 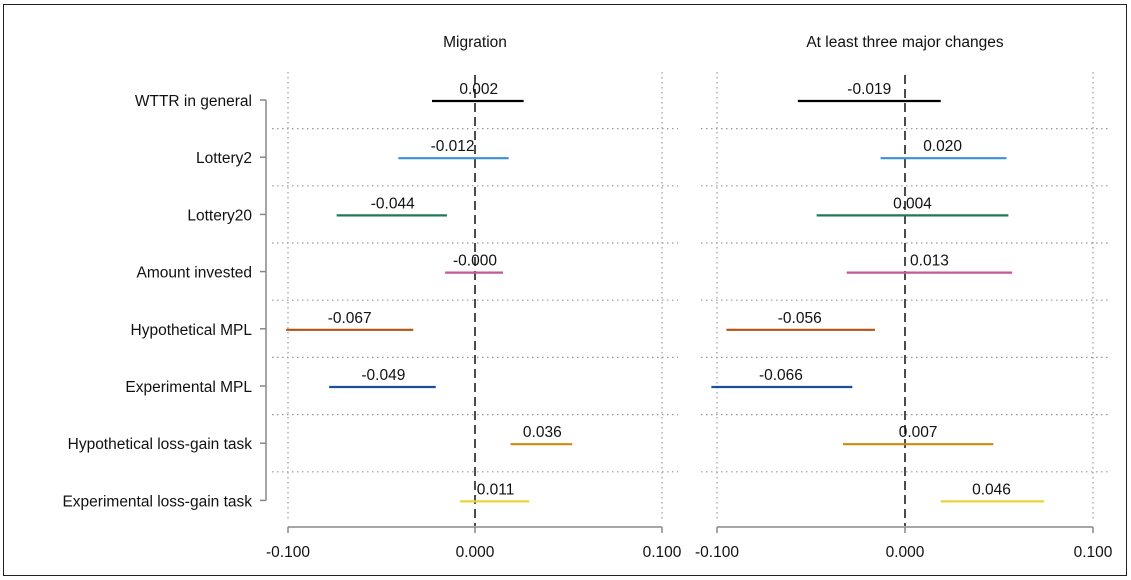 What do you see at coordinates (383, 375) in the screenshot?
I see `estimate-label: -0.049` at bounding box center [383, 375].